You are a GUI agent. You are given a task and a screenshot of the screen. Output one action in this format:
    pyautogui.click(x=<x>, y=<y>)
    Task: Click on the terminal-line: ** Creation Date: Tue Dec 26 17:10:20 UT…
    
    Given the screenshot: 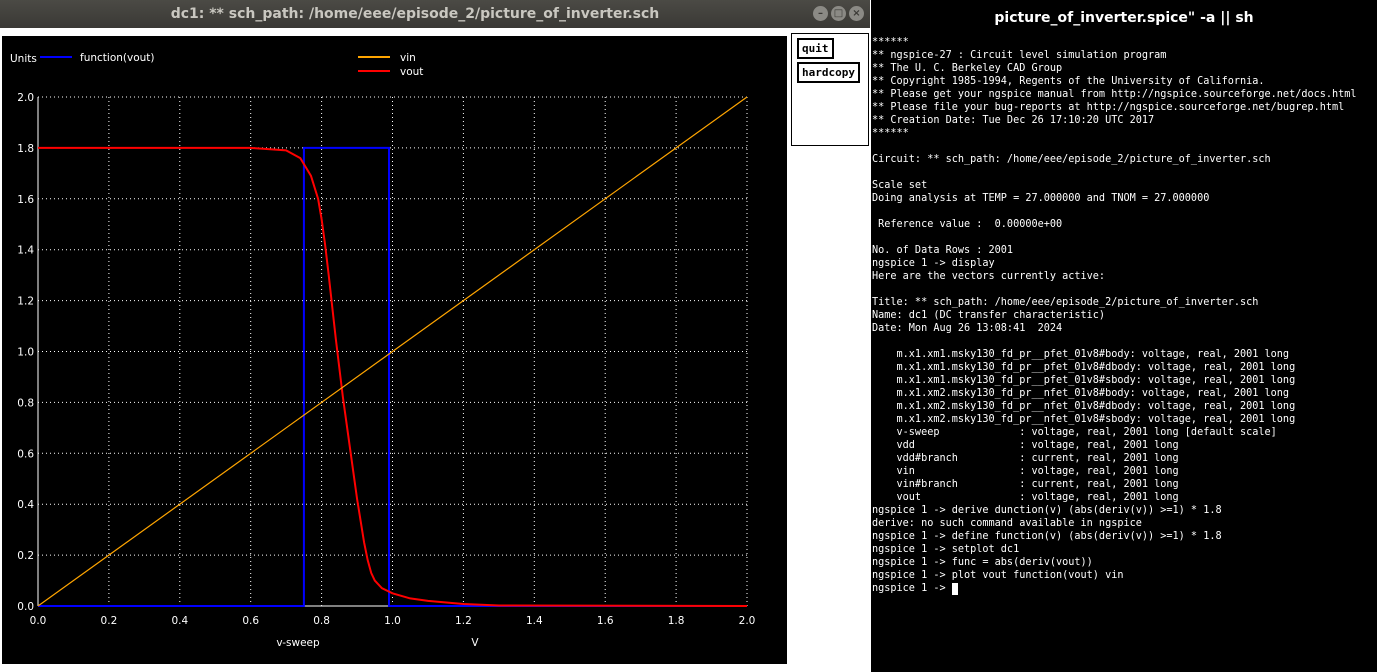 What is the action you would take?
    pyautogui.click(x=1013, y=120)
    